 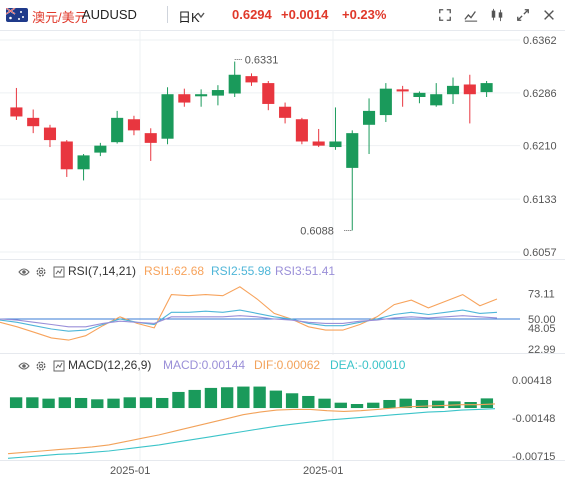 I want to click on dif-value: DIF:0.00062, so click(x=287, y=365).